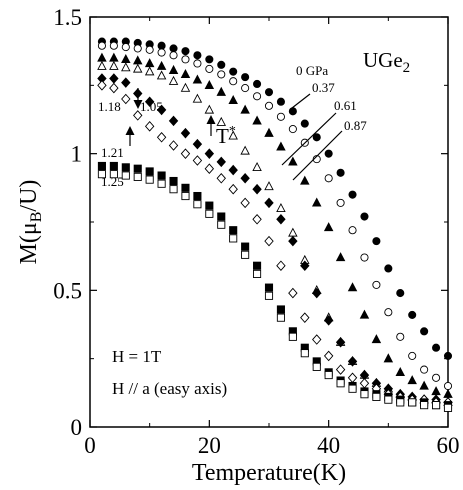  Describe the element at coordinates (67, 17) in the screenshot. I see `y-tick-label: 1.5` at that location.